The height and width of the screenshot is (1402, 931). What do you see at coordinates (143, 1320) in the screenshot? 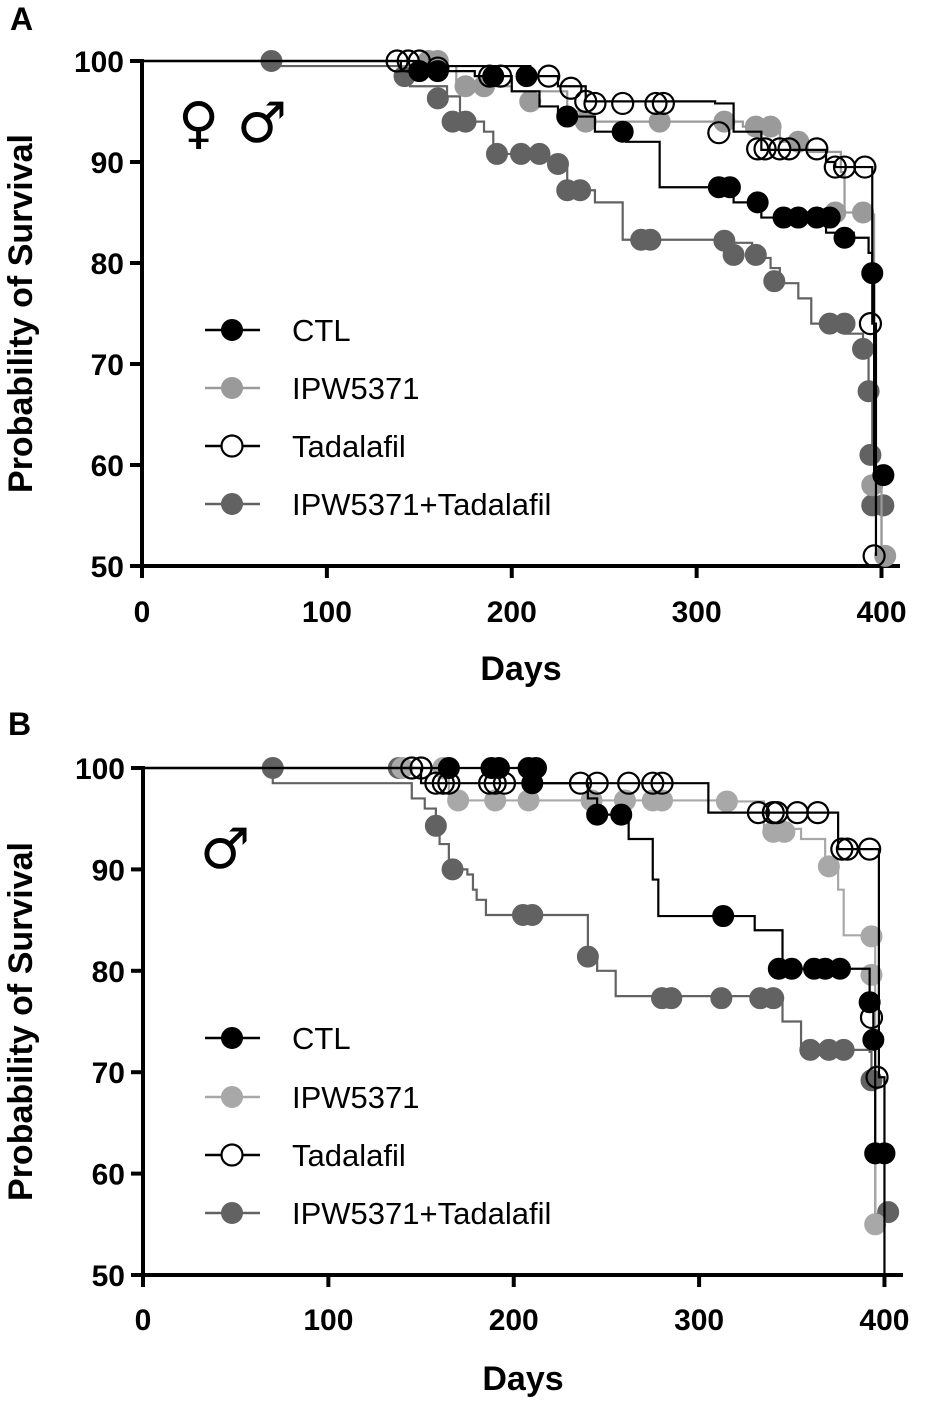
I see `x-tick-label: 0` at bounding box center [143, 1320].